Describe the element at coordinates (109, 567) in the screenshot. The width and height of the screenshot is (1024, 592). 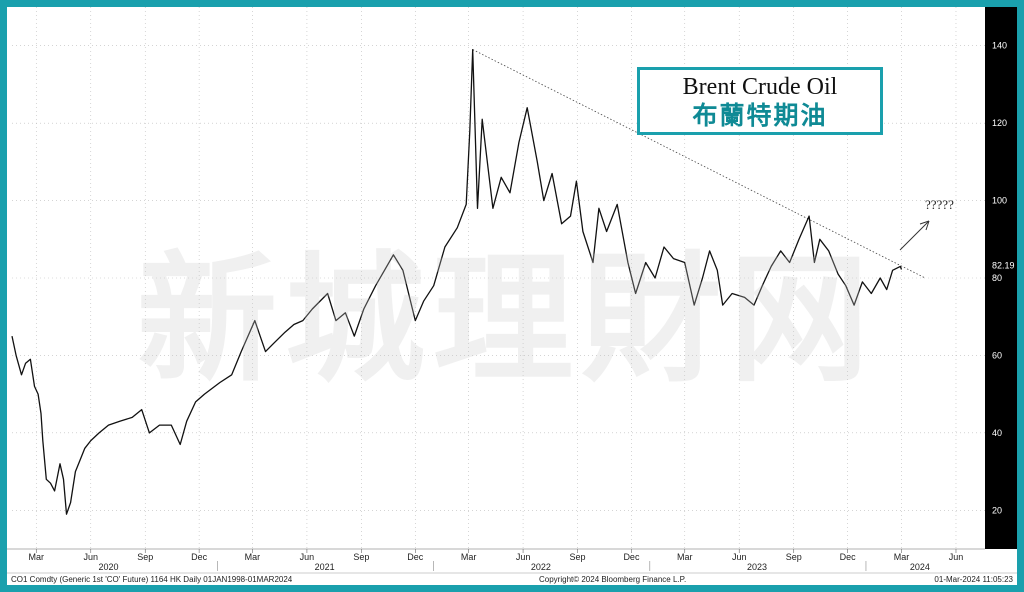
I see `year-tick-label: 2020` at that location.